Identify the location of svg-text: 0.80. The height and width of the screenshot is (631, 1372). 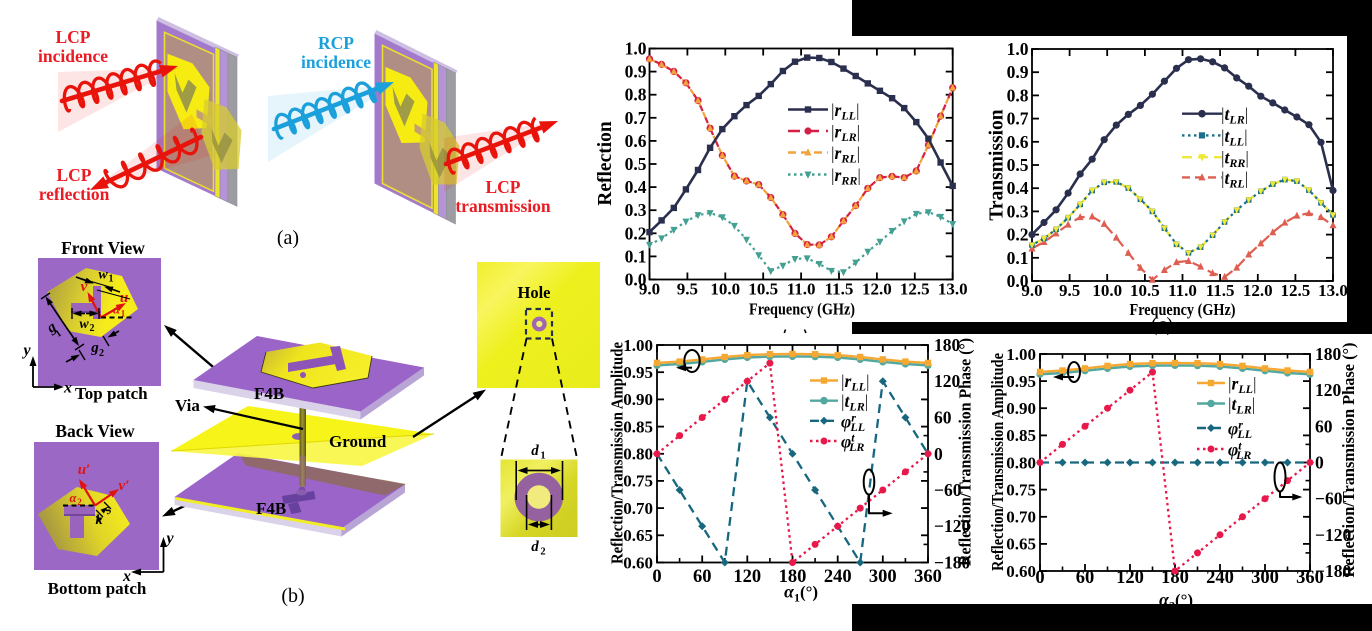
(638, 454).